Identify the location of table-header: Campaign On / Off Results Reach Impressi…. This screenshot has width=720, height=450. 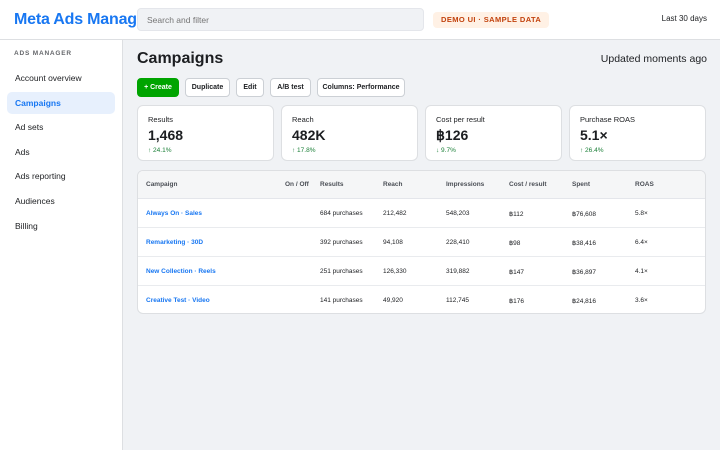
(421, 185).